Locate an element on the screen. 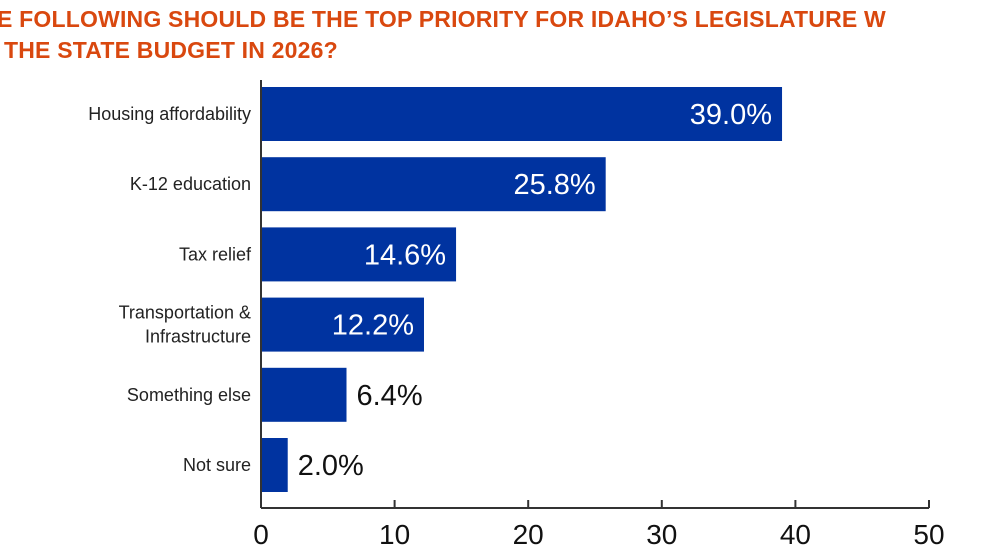 Image resolution: width=986 pixels, height=555 pixels. data-label: 25.8% is located at coordinates (554, 185).